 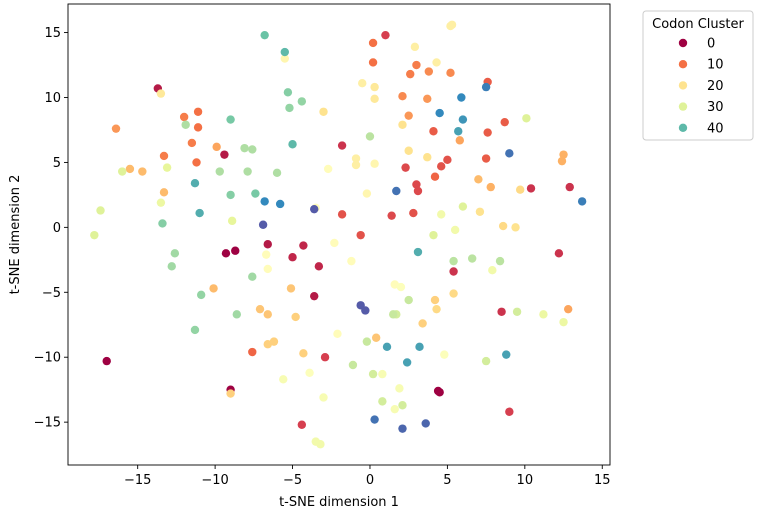 I want to click on x-tick-label: 0, so click(x=370, y=480).